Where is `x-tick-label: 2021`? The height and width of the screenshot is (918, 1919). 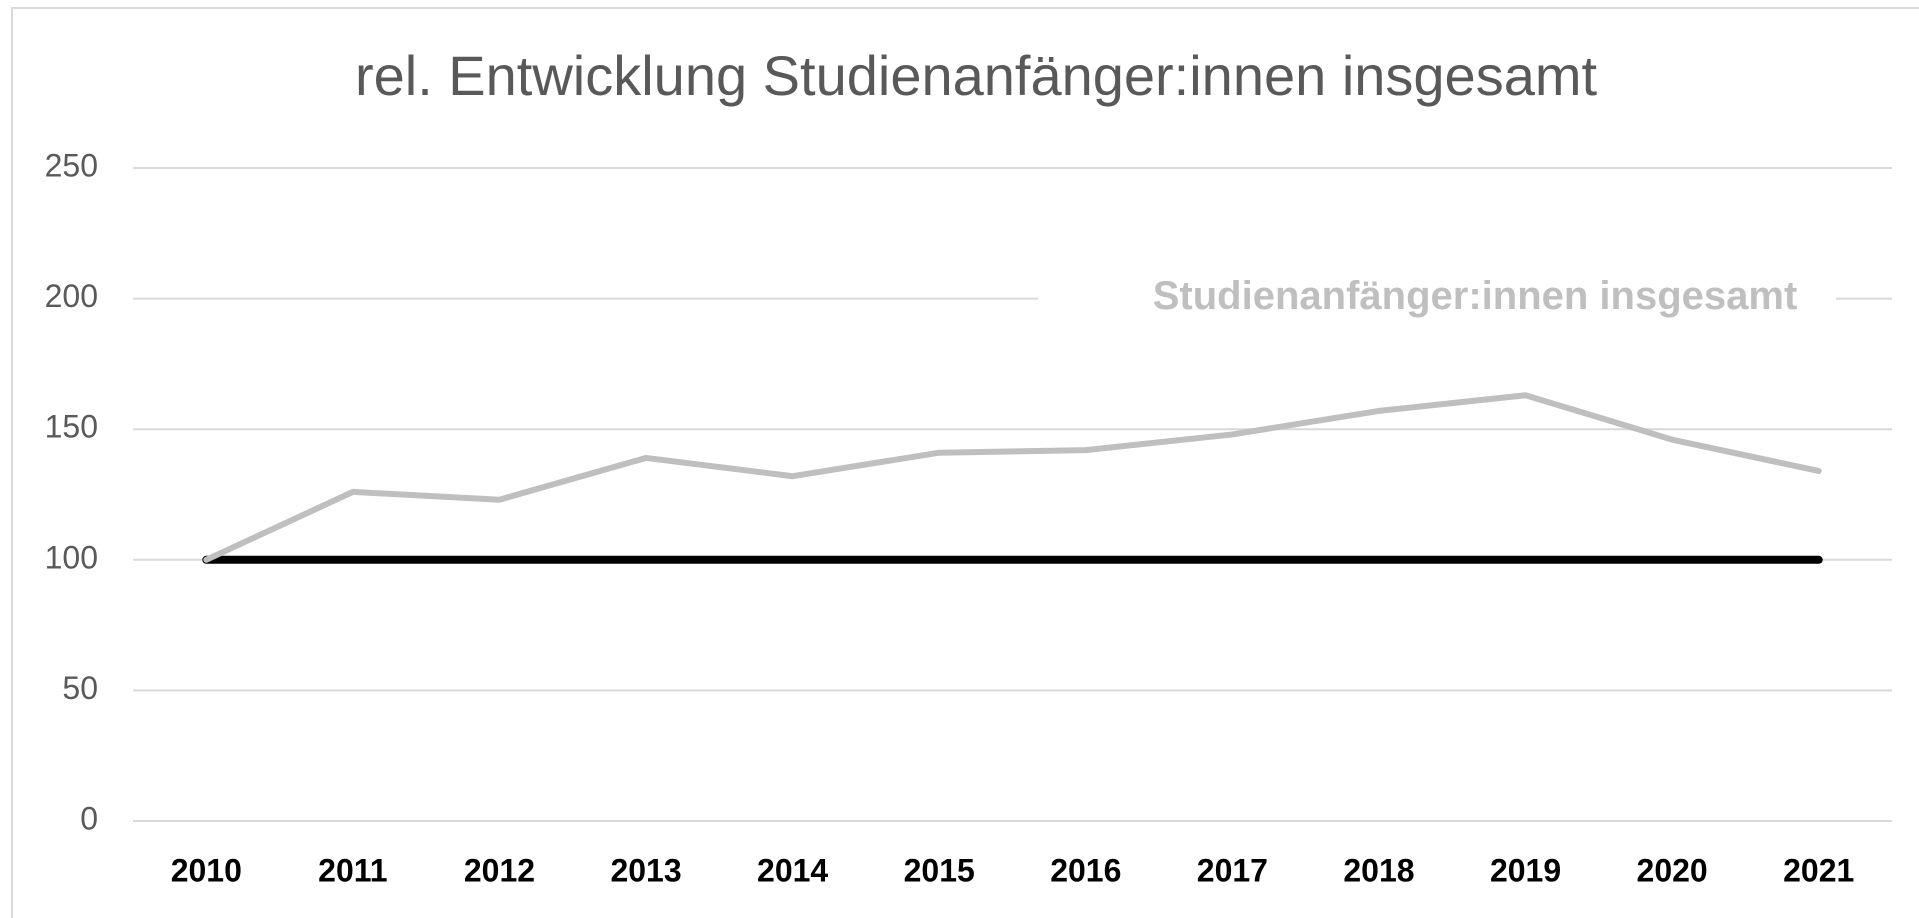 x-tick-label: 2021 is located at coordinates (1818, 870).